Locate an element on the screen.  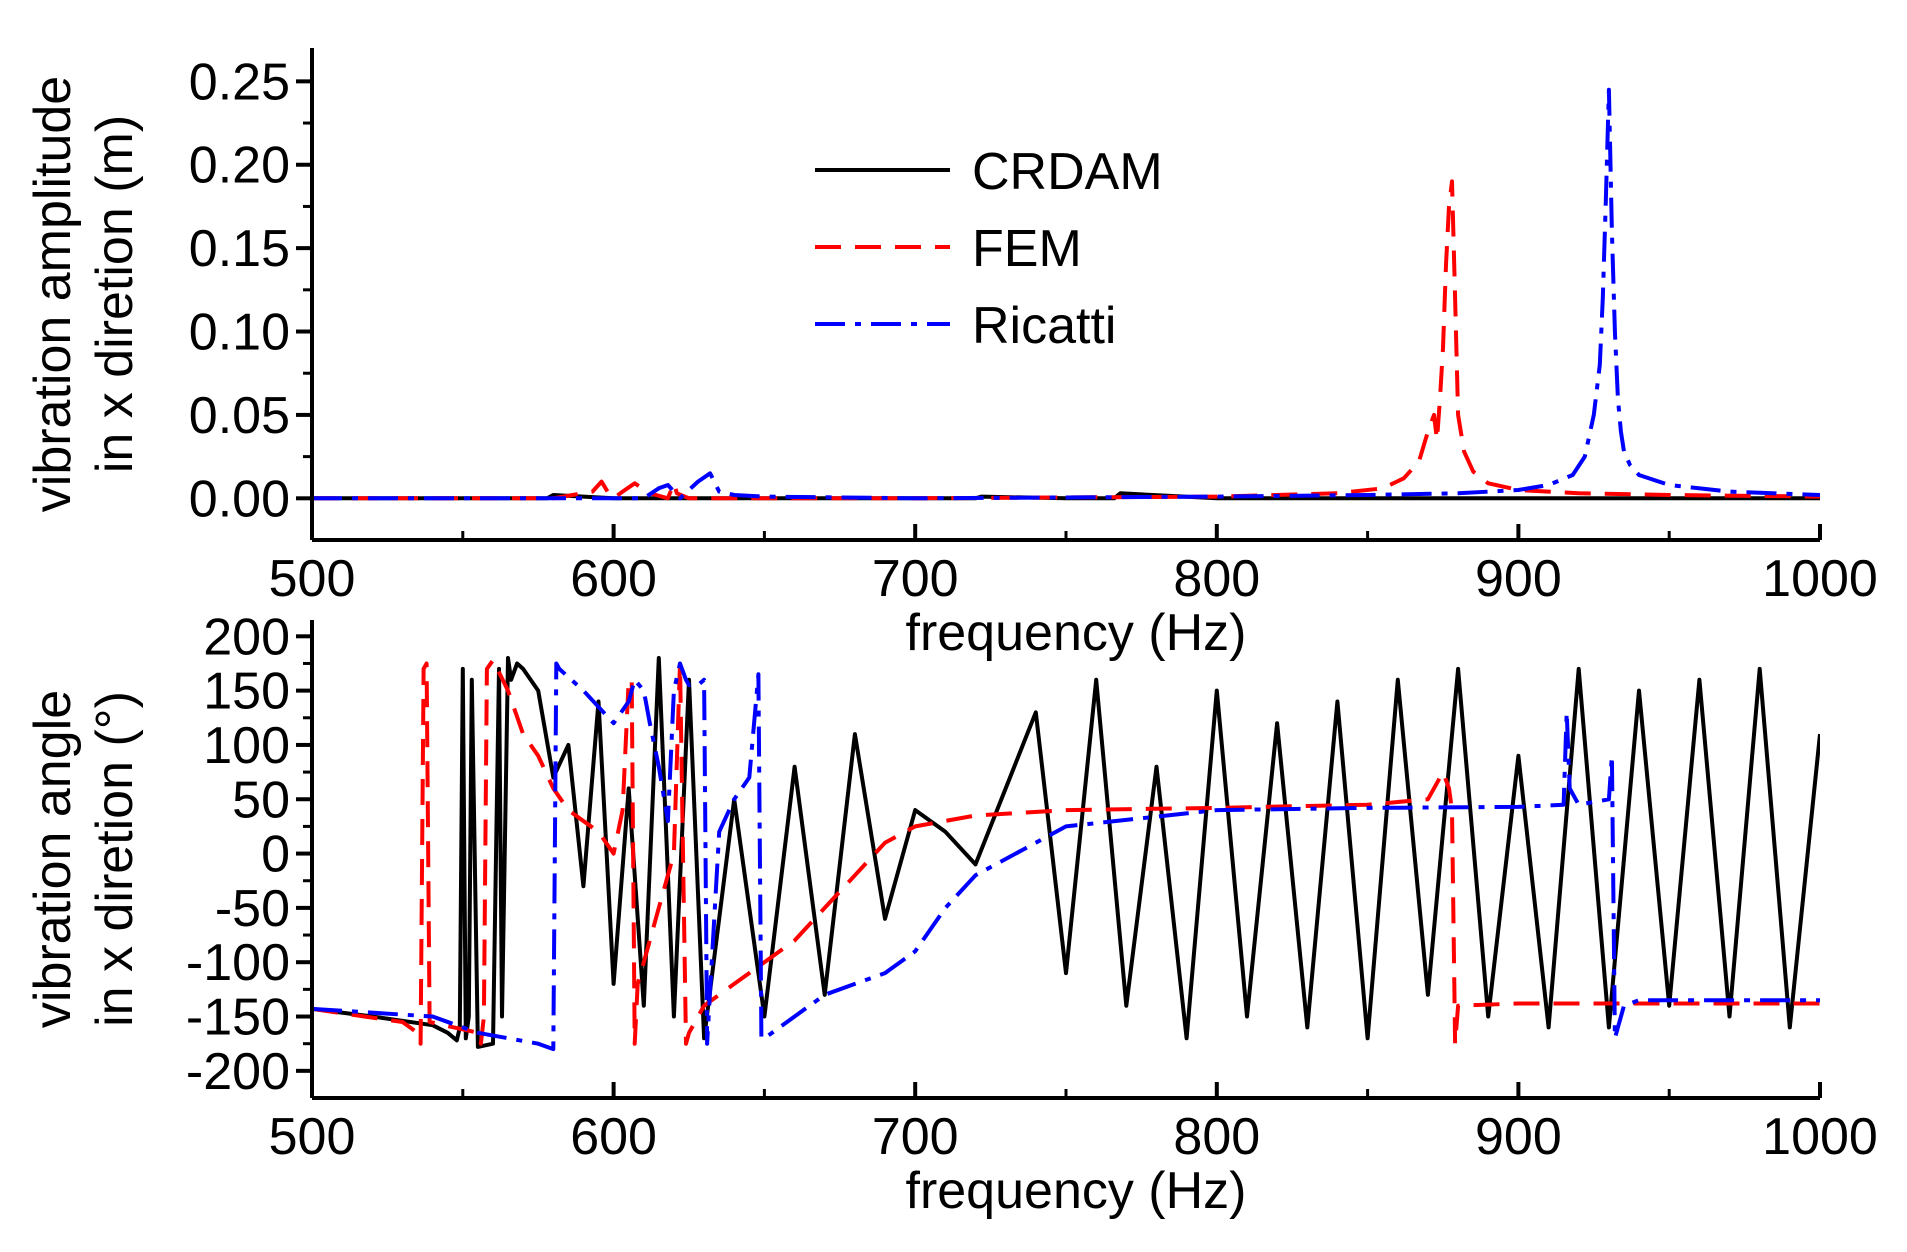
angle-y-tick-label: 50 is located at coordinates (261, 800).